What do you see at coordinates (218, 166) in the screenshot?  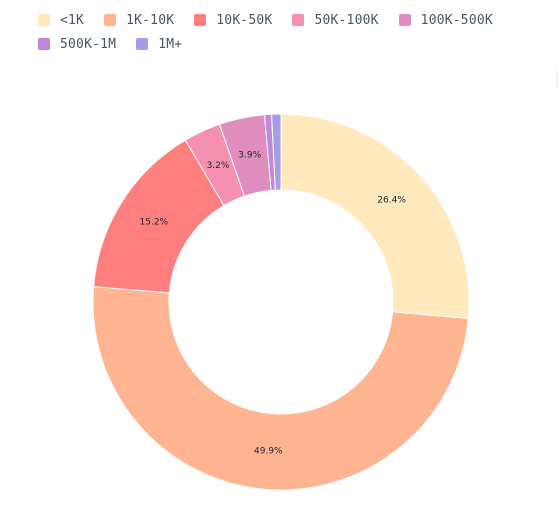 I see `slice-data-label: 3.2%` at bounding box center [218, 166].